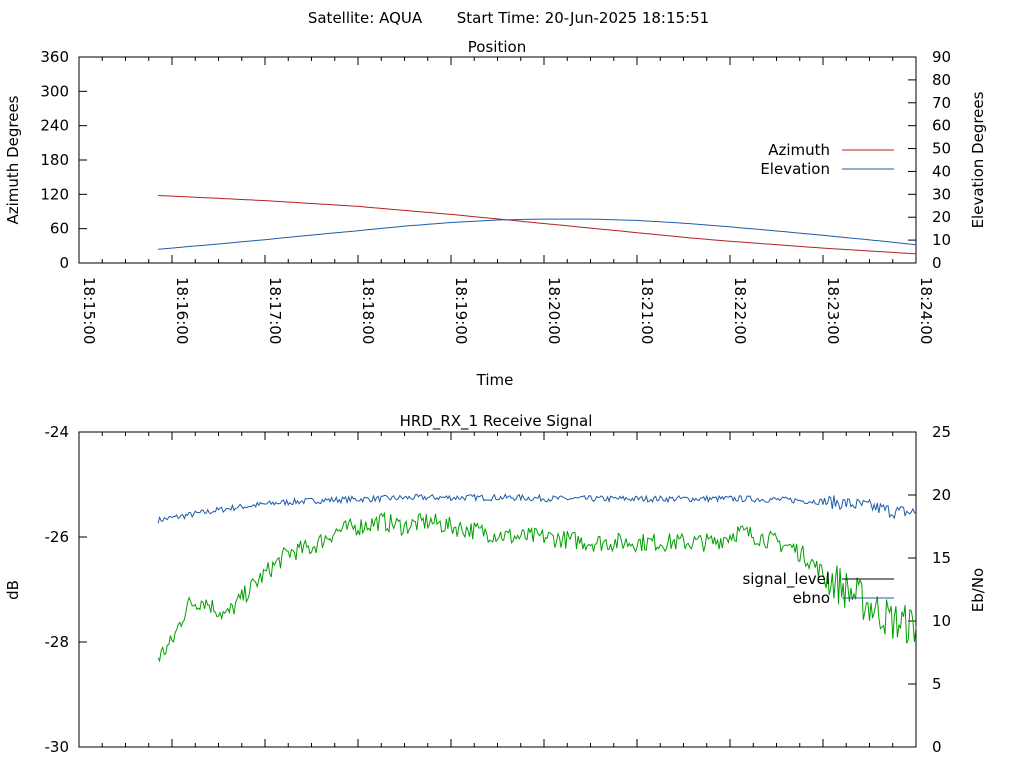 This screenshot has height=768, width=1024. Describe the element at coordinates (941, 57) in the screenshot. I see `y-right-tick-label: 90` at that location.